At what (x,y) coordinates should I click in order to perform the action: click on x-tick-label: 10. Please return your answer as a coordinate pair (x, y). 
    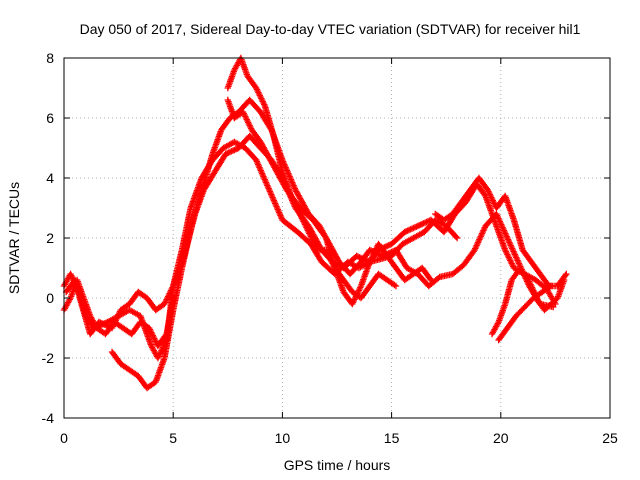
    Looking at the image, I should click on (283, 438).